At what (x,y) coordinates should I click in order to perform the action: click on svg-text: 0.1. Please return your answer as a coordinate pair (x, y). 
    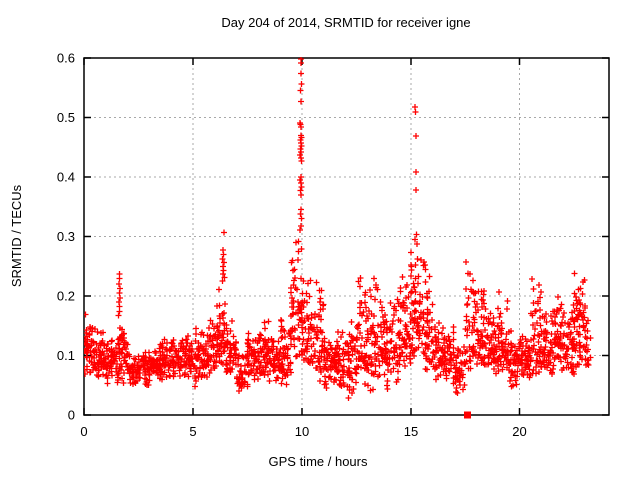
    Looking at the image, I should click on (66, 355).